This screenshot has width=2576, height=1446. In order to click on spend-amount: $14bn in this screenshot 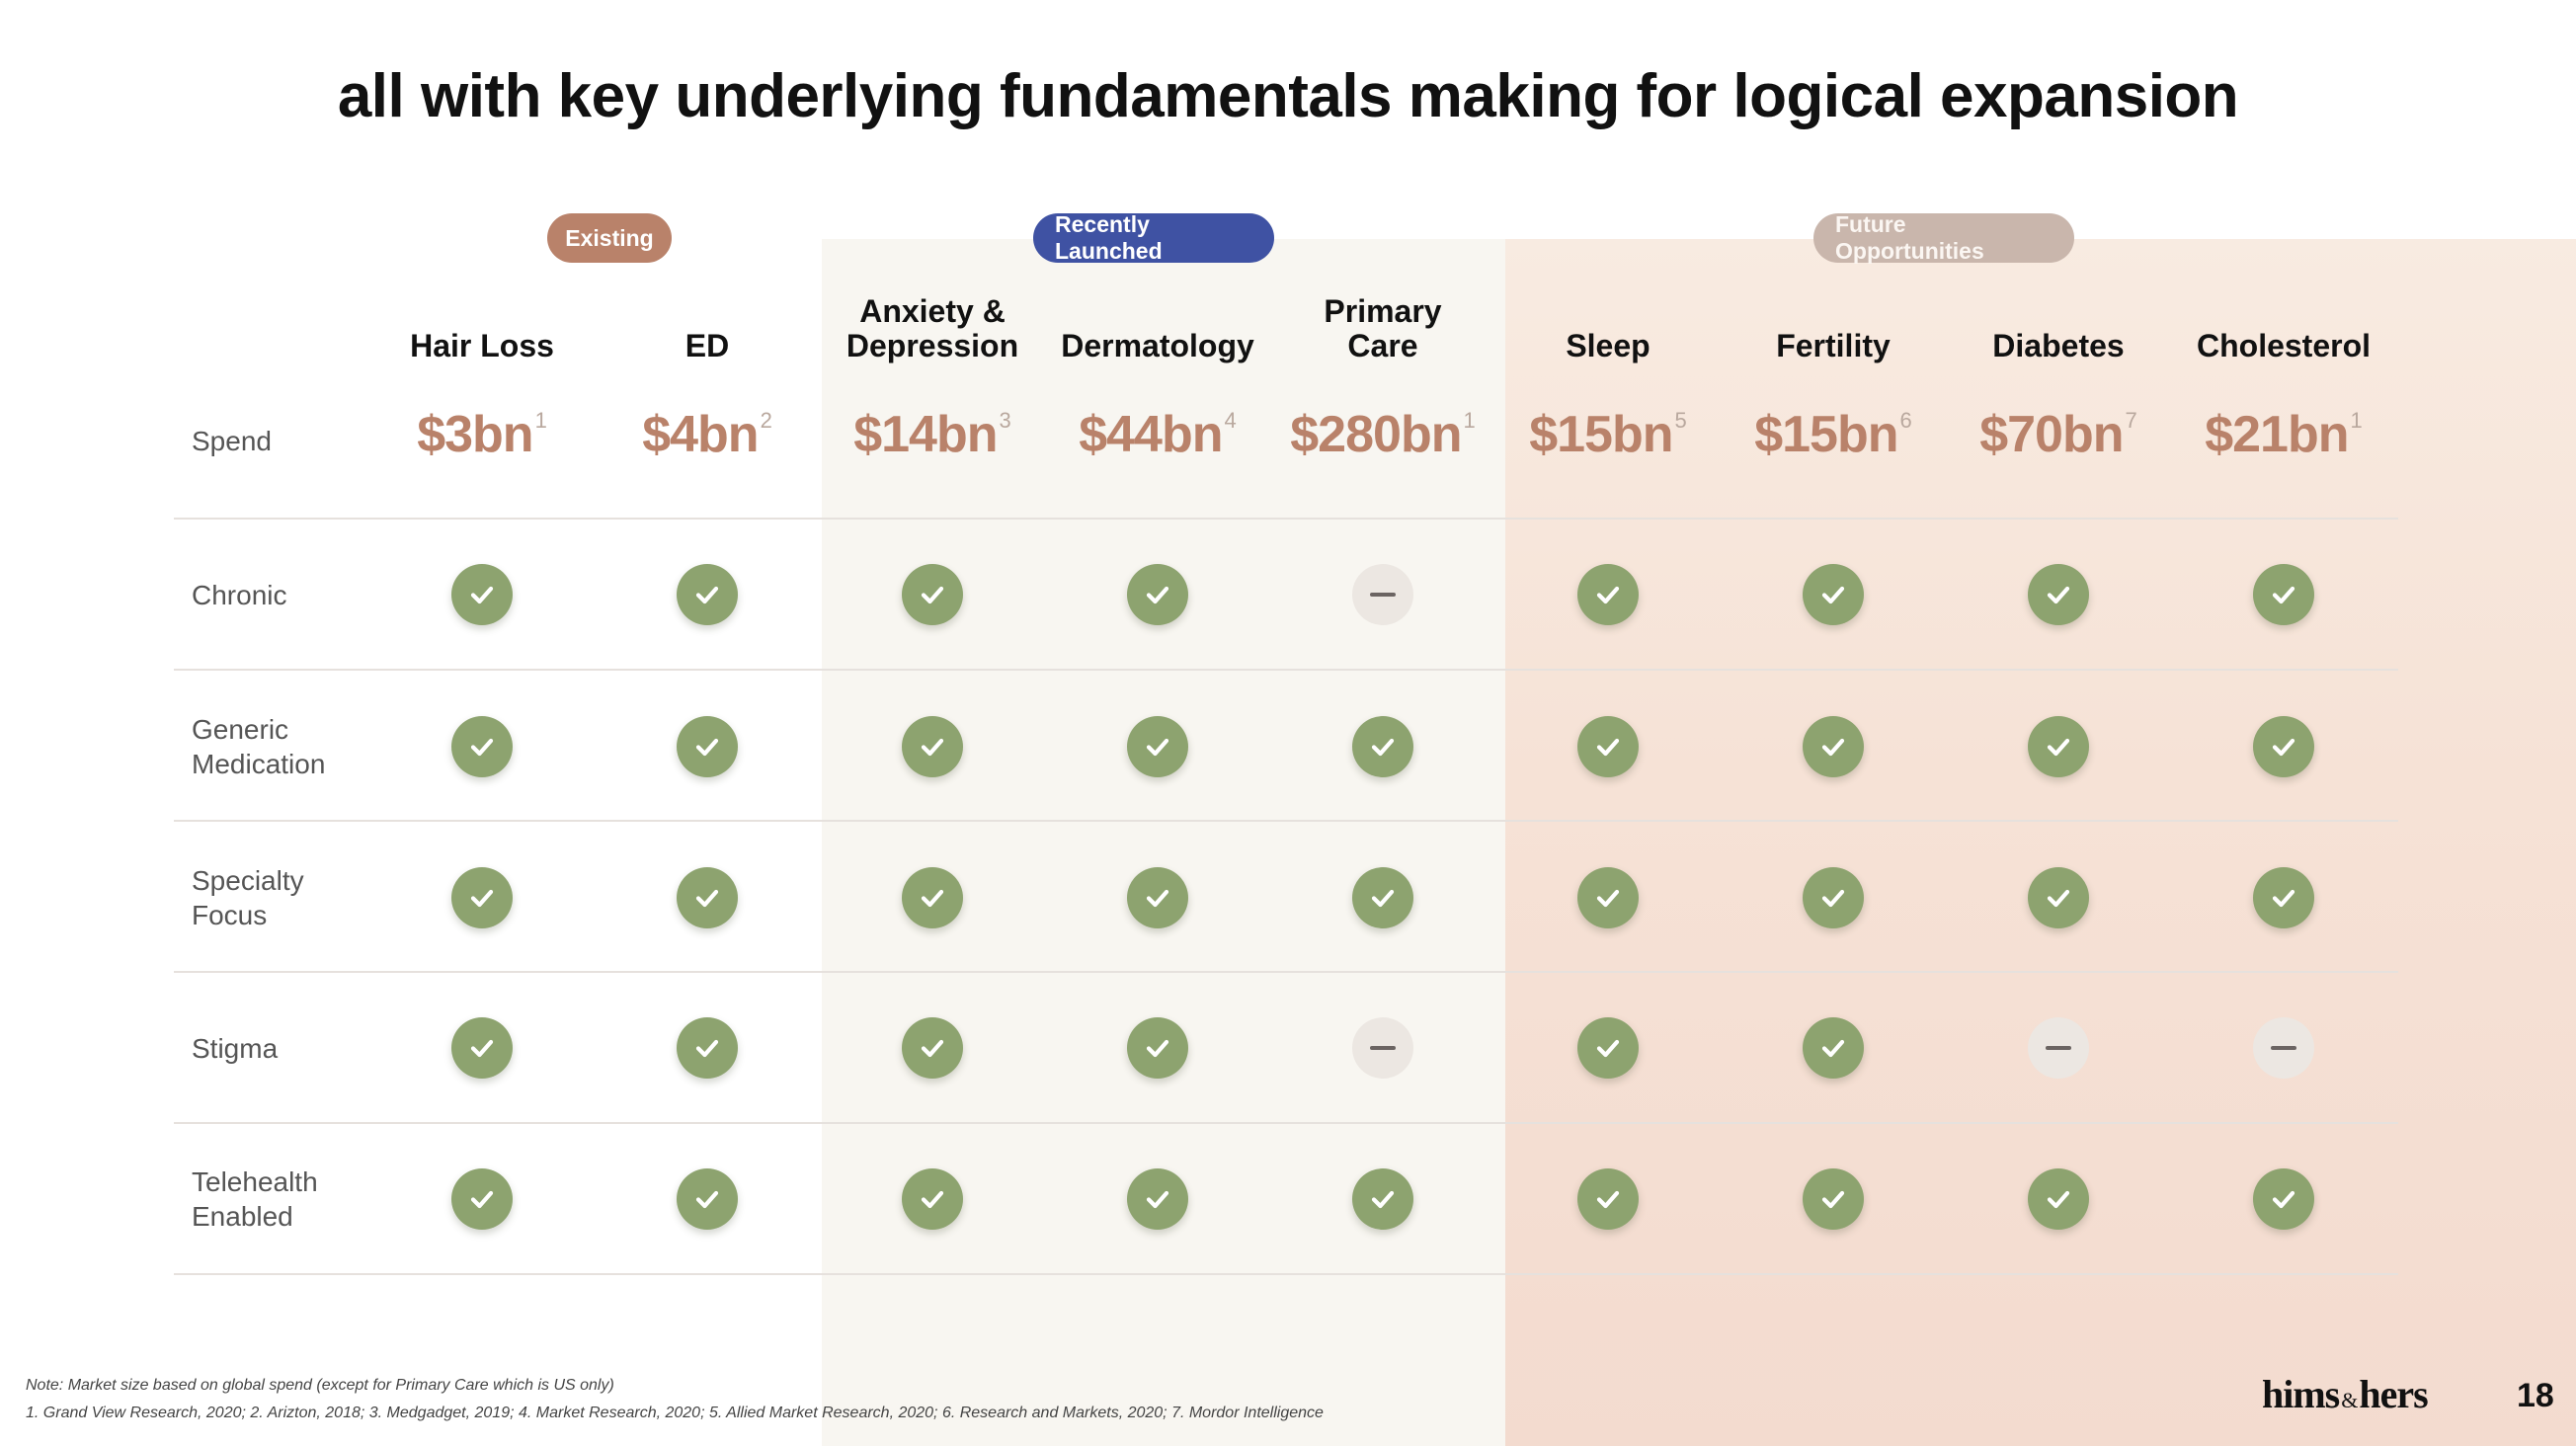, I will do `click(925, 434)`.